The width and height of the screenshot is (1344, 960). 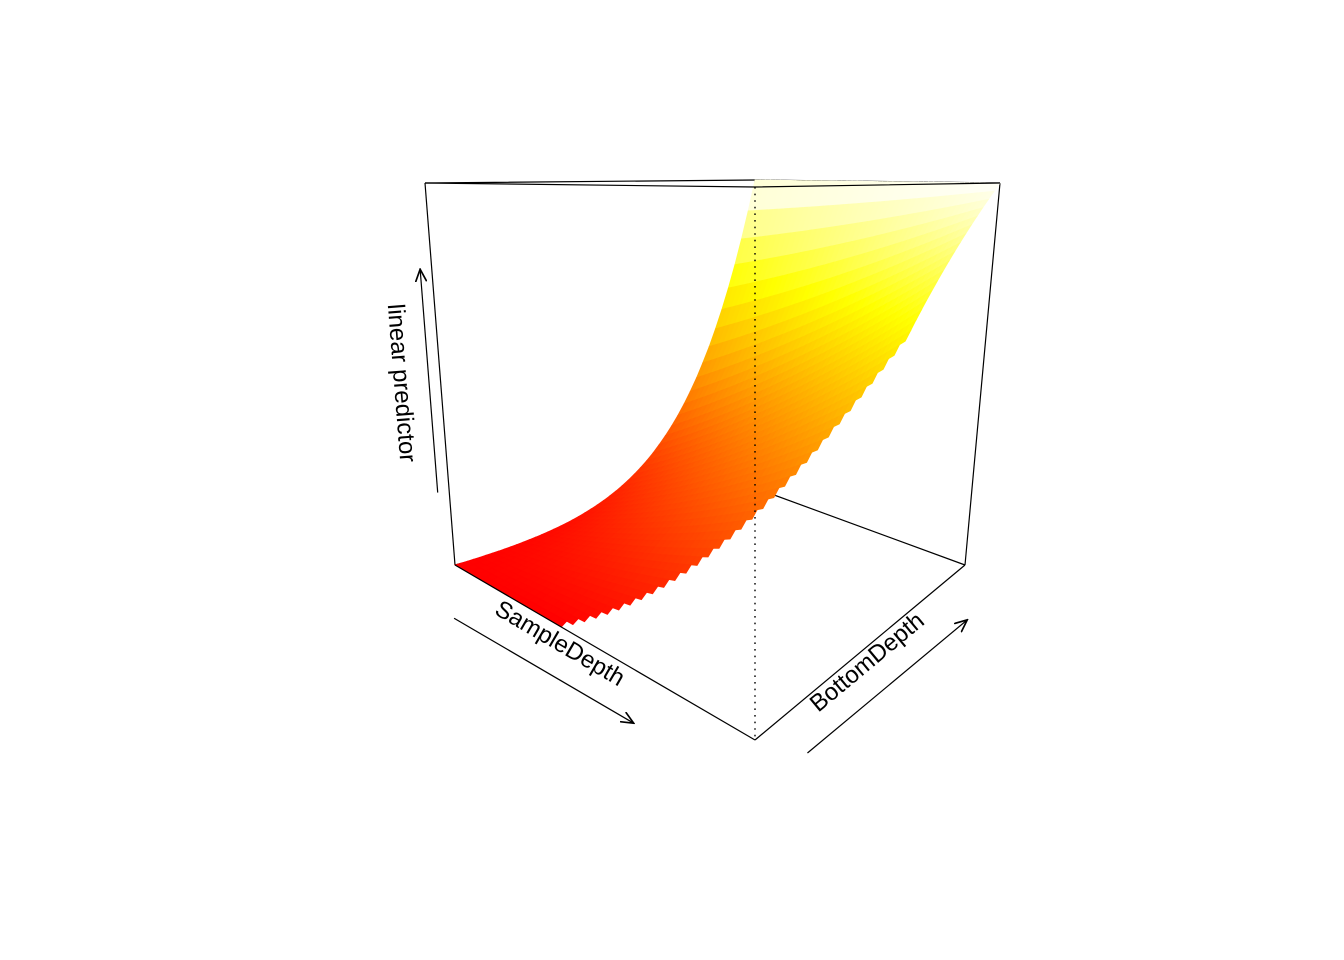 I want to click on box-bottom-back-right-edge, so click(x=860, y=526).